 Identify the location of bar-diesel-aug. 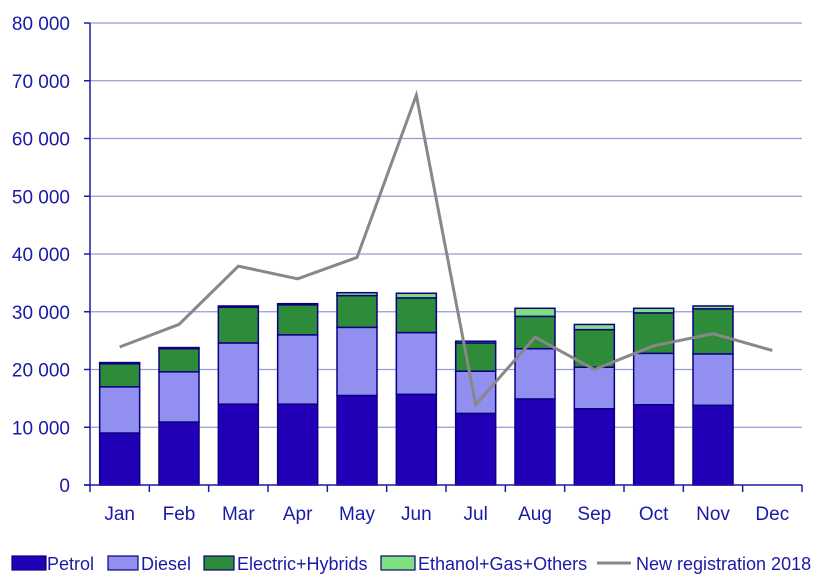
(535, 373).